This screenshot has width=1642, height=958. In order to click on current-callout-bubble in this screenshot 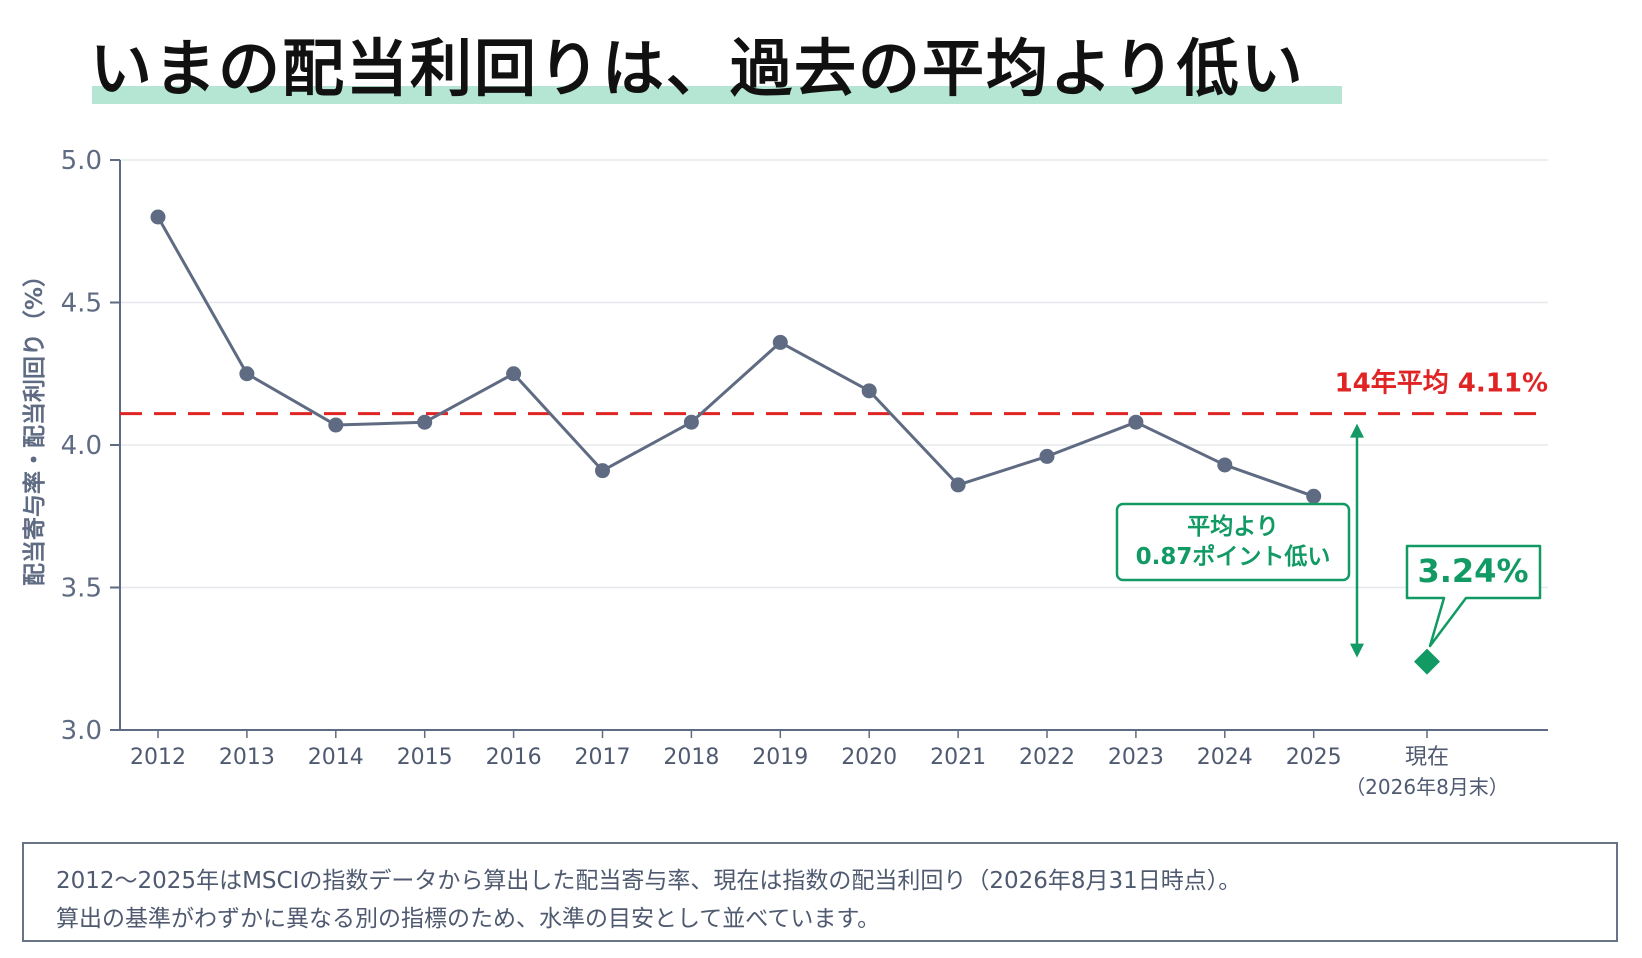, I will do `click(1473, 596)`.